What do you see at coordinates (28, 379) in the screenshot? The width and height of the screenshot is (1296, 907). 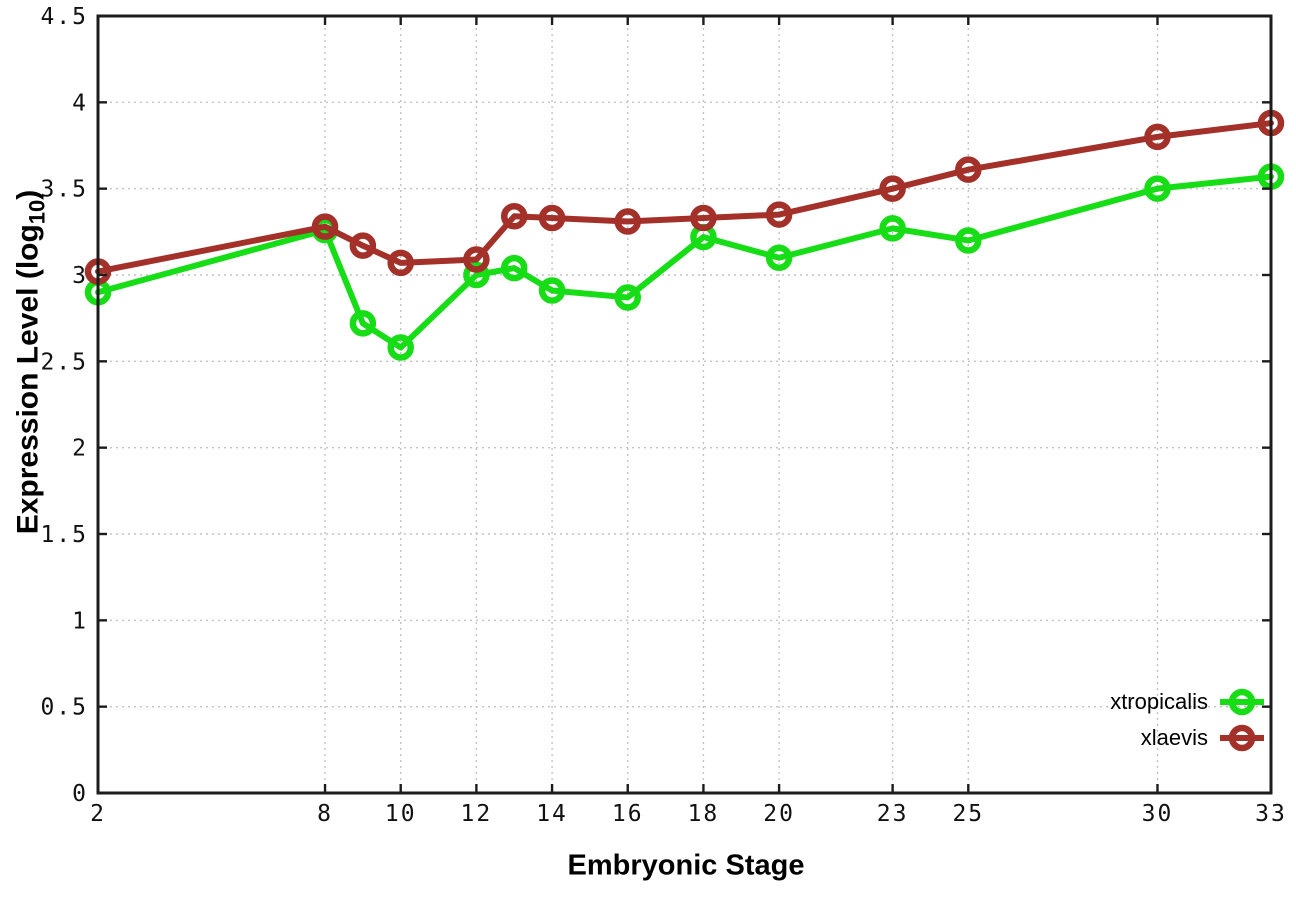 I see `y-axis-title-text: Expression Level (log` at bounding box center [28, 379].